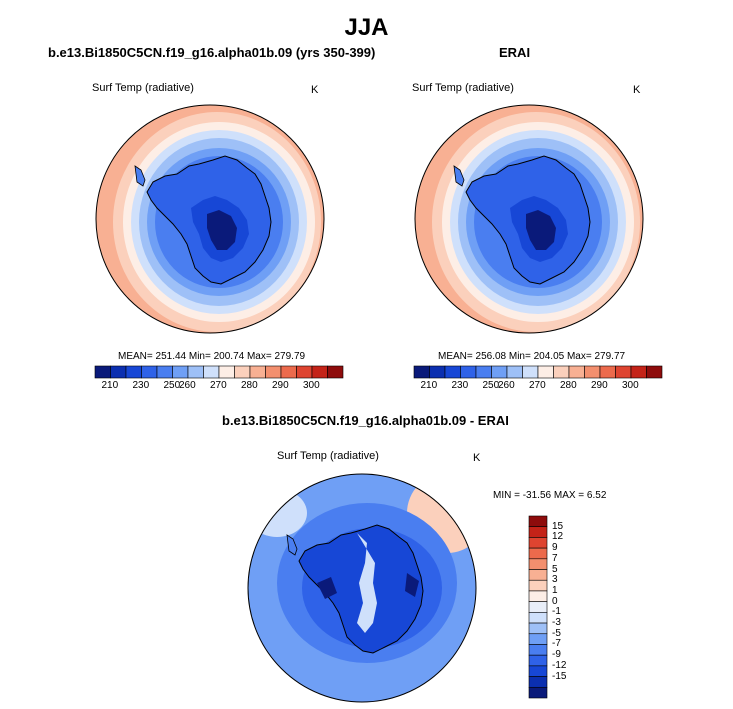 The image size is (733, 709). I want to click on panel1-variable-label: Surf Temp (radiative), so click(143, 88).